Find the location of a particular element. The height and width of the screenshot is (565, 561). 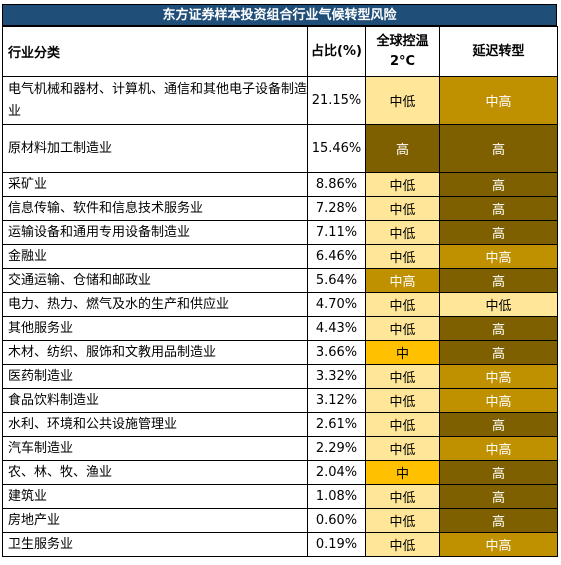

industry-cell: 电力、热力、燃气及水的生产和供应业 is located at coordinates (155, 304).